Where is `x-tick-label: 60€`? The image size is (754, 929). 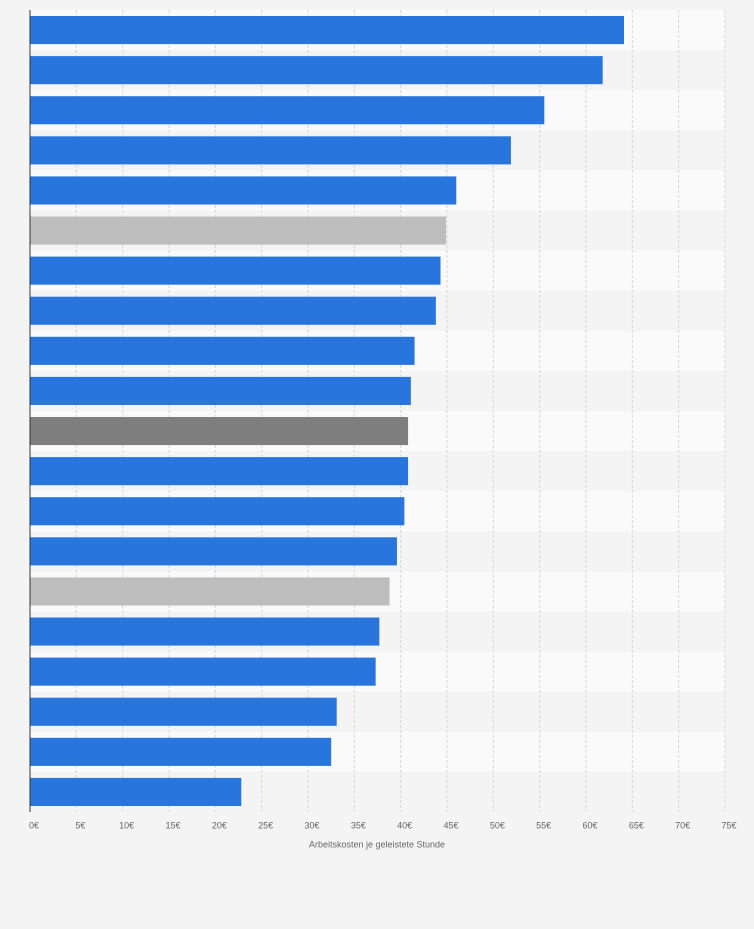 x-tick-label: 60€ is located at coordinates (589, 825).